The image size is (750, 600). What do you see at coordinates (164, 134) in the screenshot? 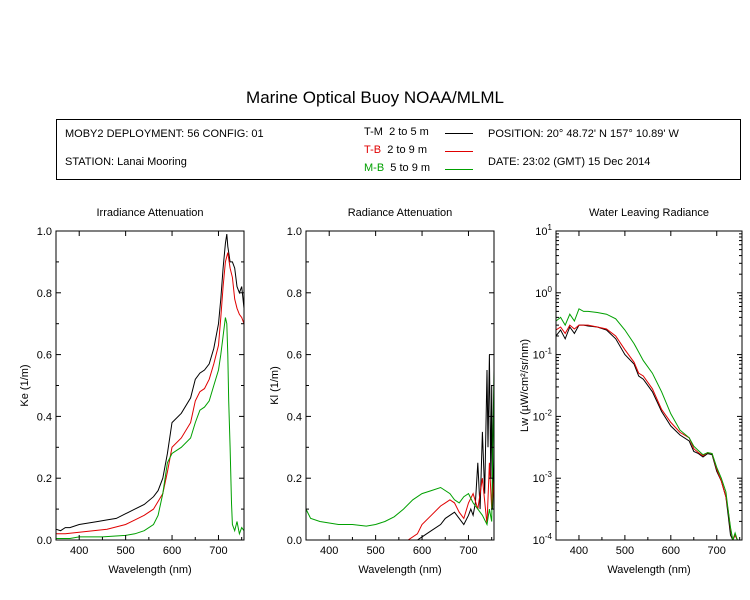
I see `deployment-text: MOBY2 DEPLOYMENT: 56 CONFIG: 01` at bounding box center [164, 134].